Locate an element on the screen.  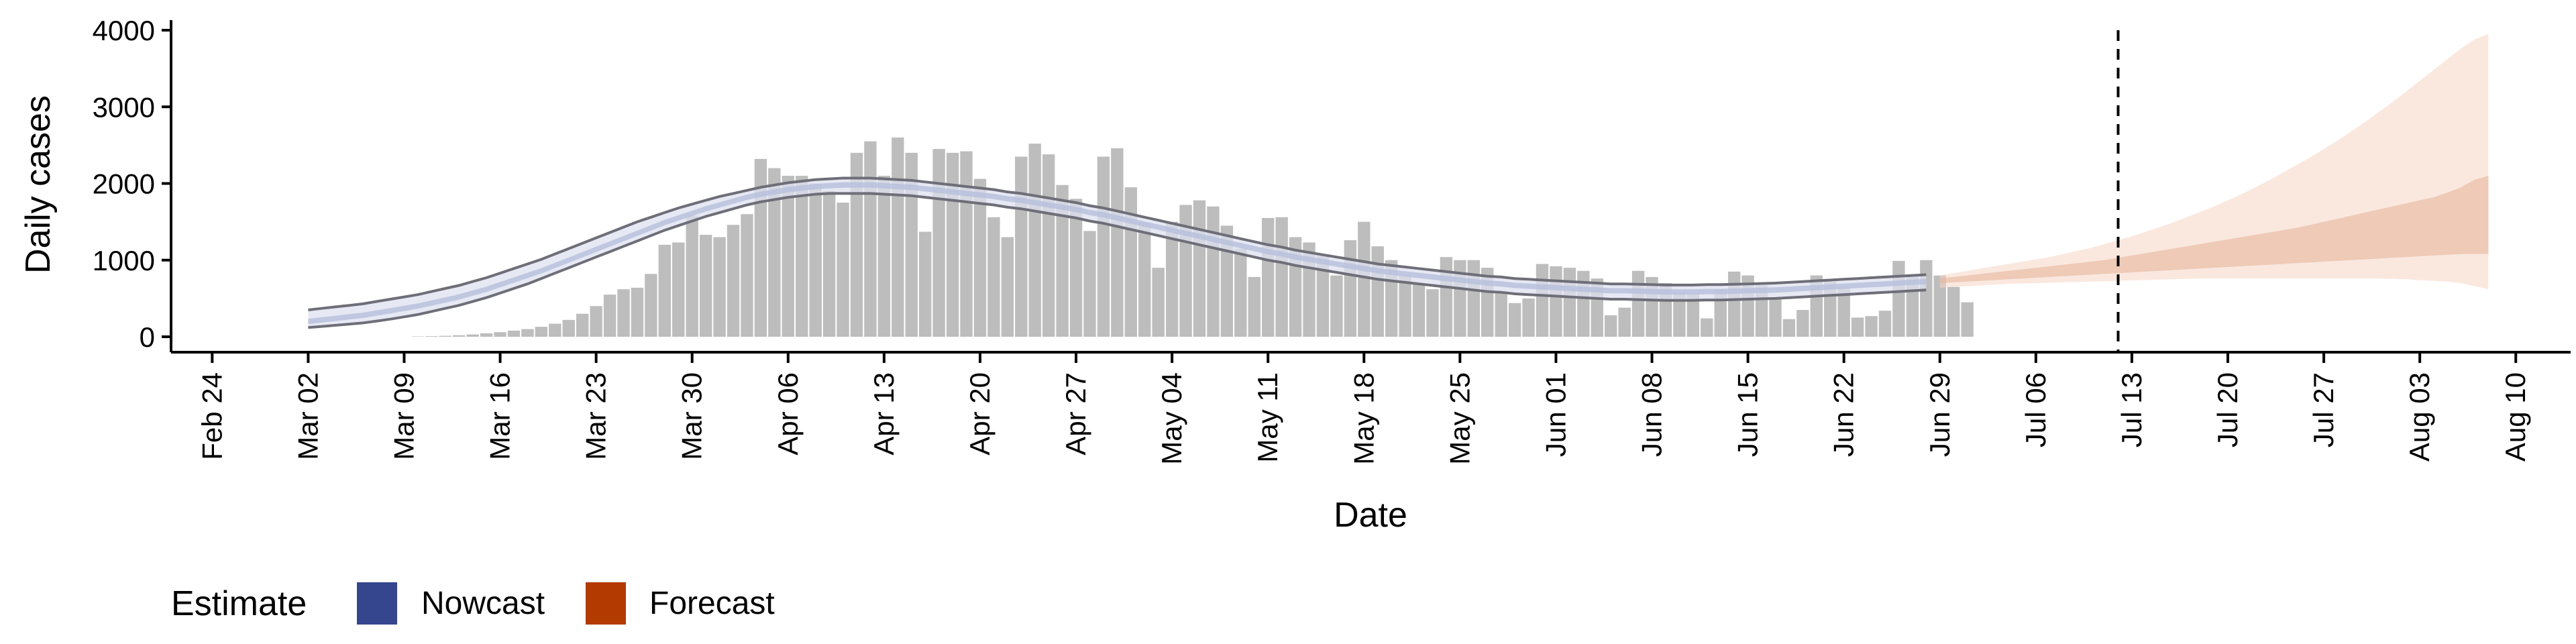
legend: Estimate Nowcast Forecast is located at coordinates (473, 603).